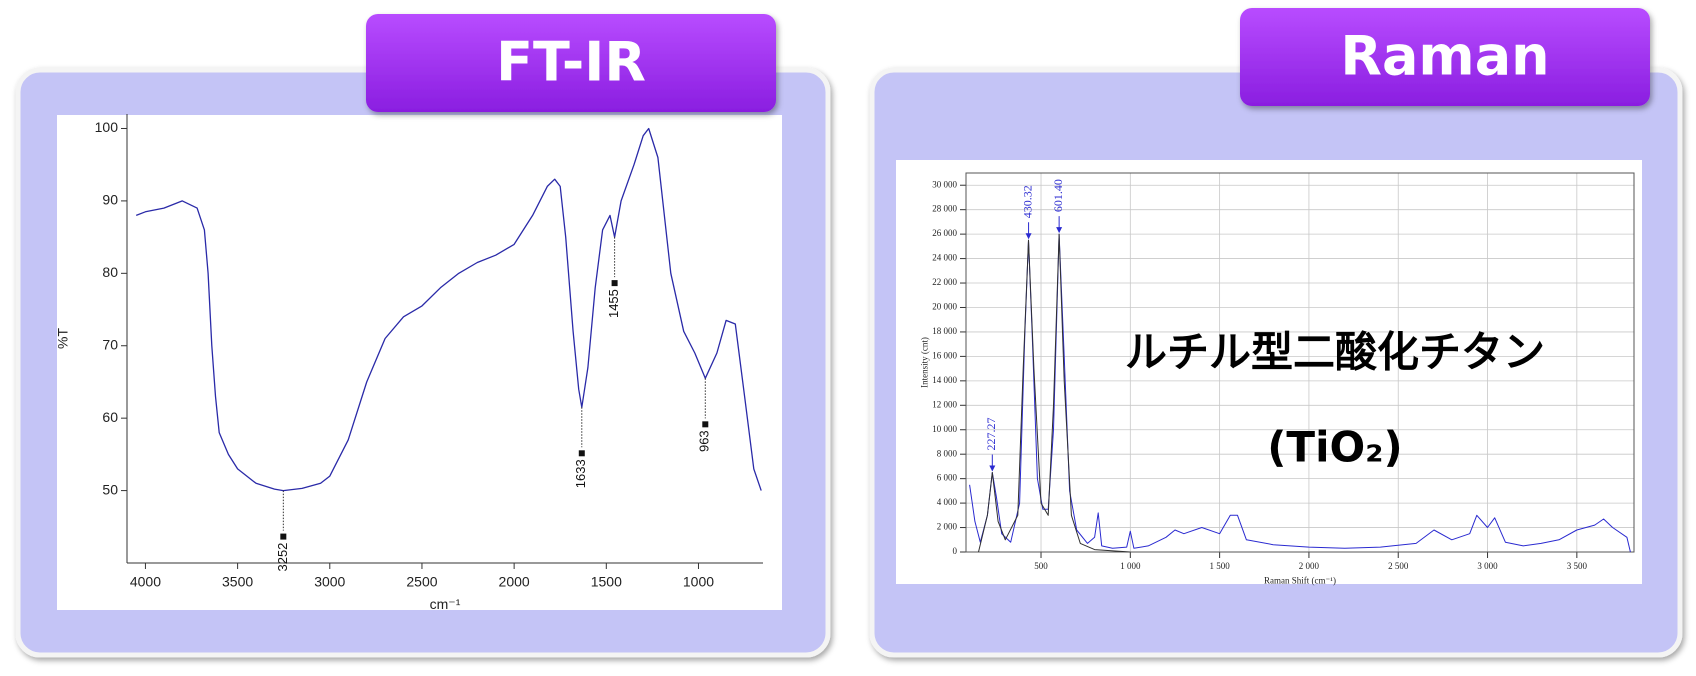 This screenshot has height=676, width=1696. Describe the element at coordinates (514, 582) in the screenshot. I see `x-tick-label: 2000` at that location.